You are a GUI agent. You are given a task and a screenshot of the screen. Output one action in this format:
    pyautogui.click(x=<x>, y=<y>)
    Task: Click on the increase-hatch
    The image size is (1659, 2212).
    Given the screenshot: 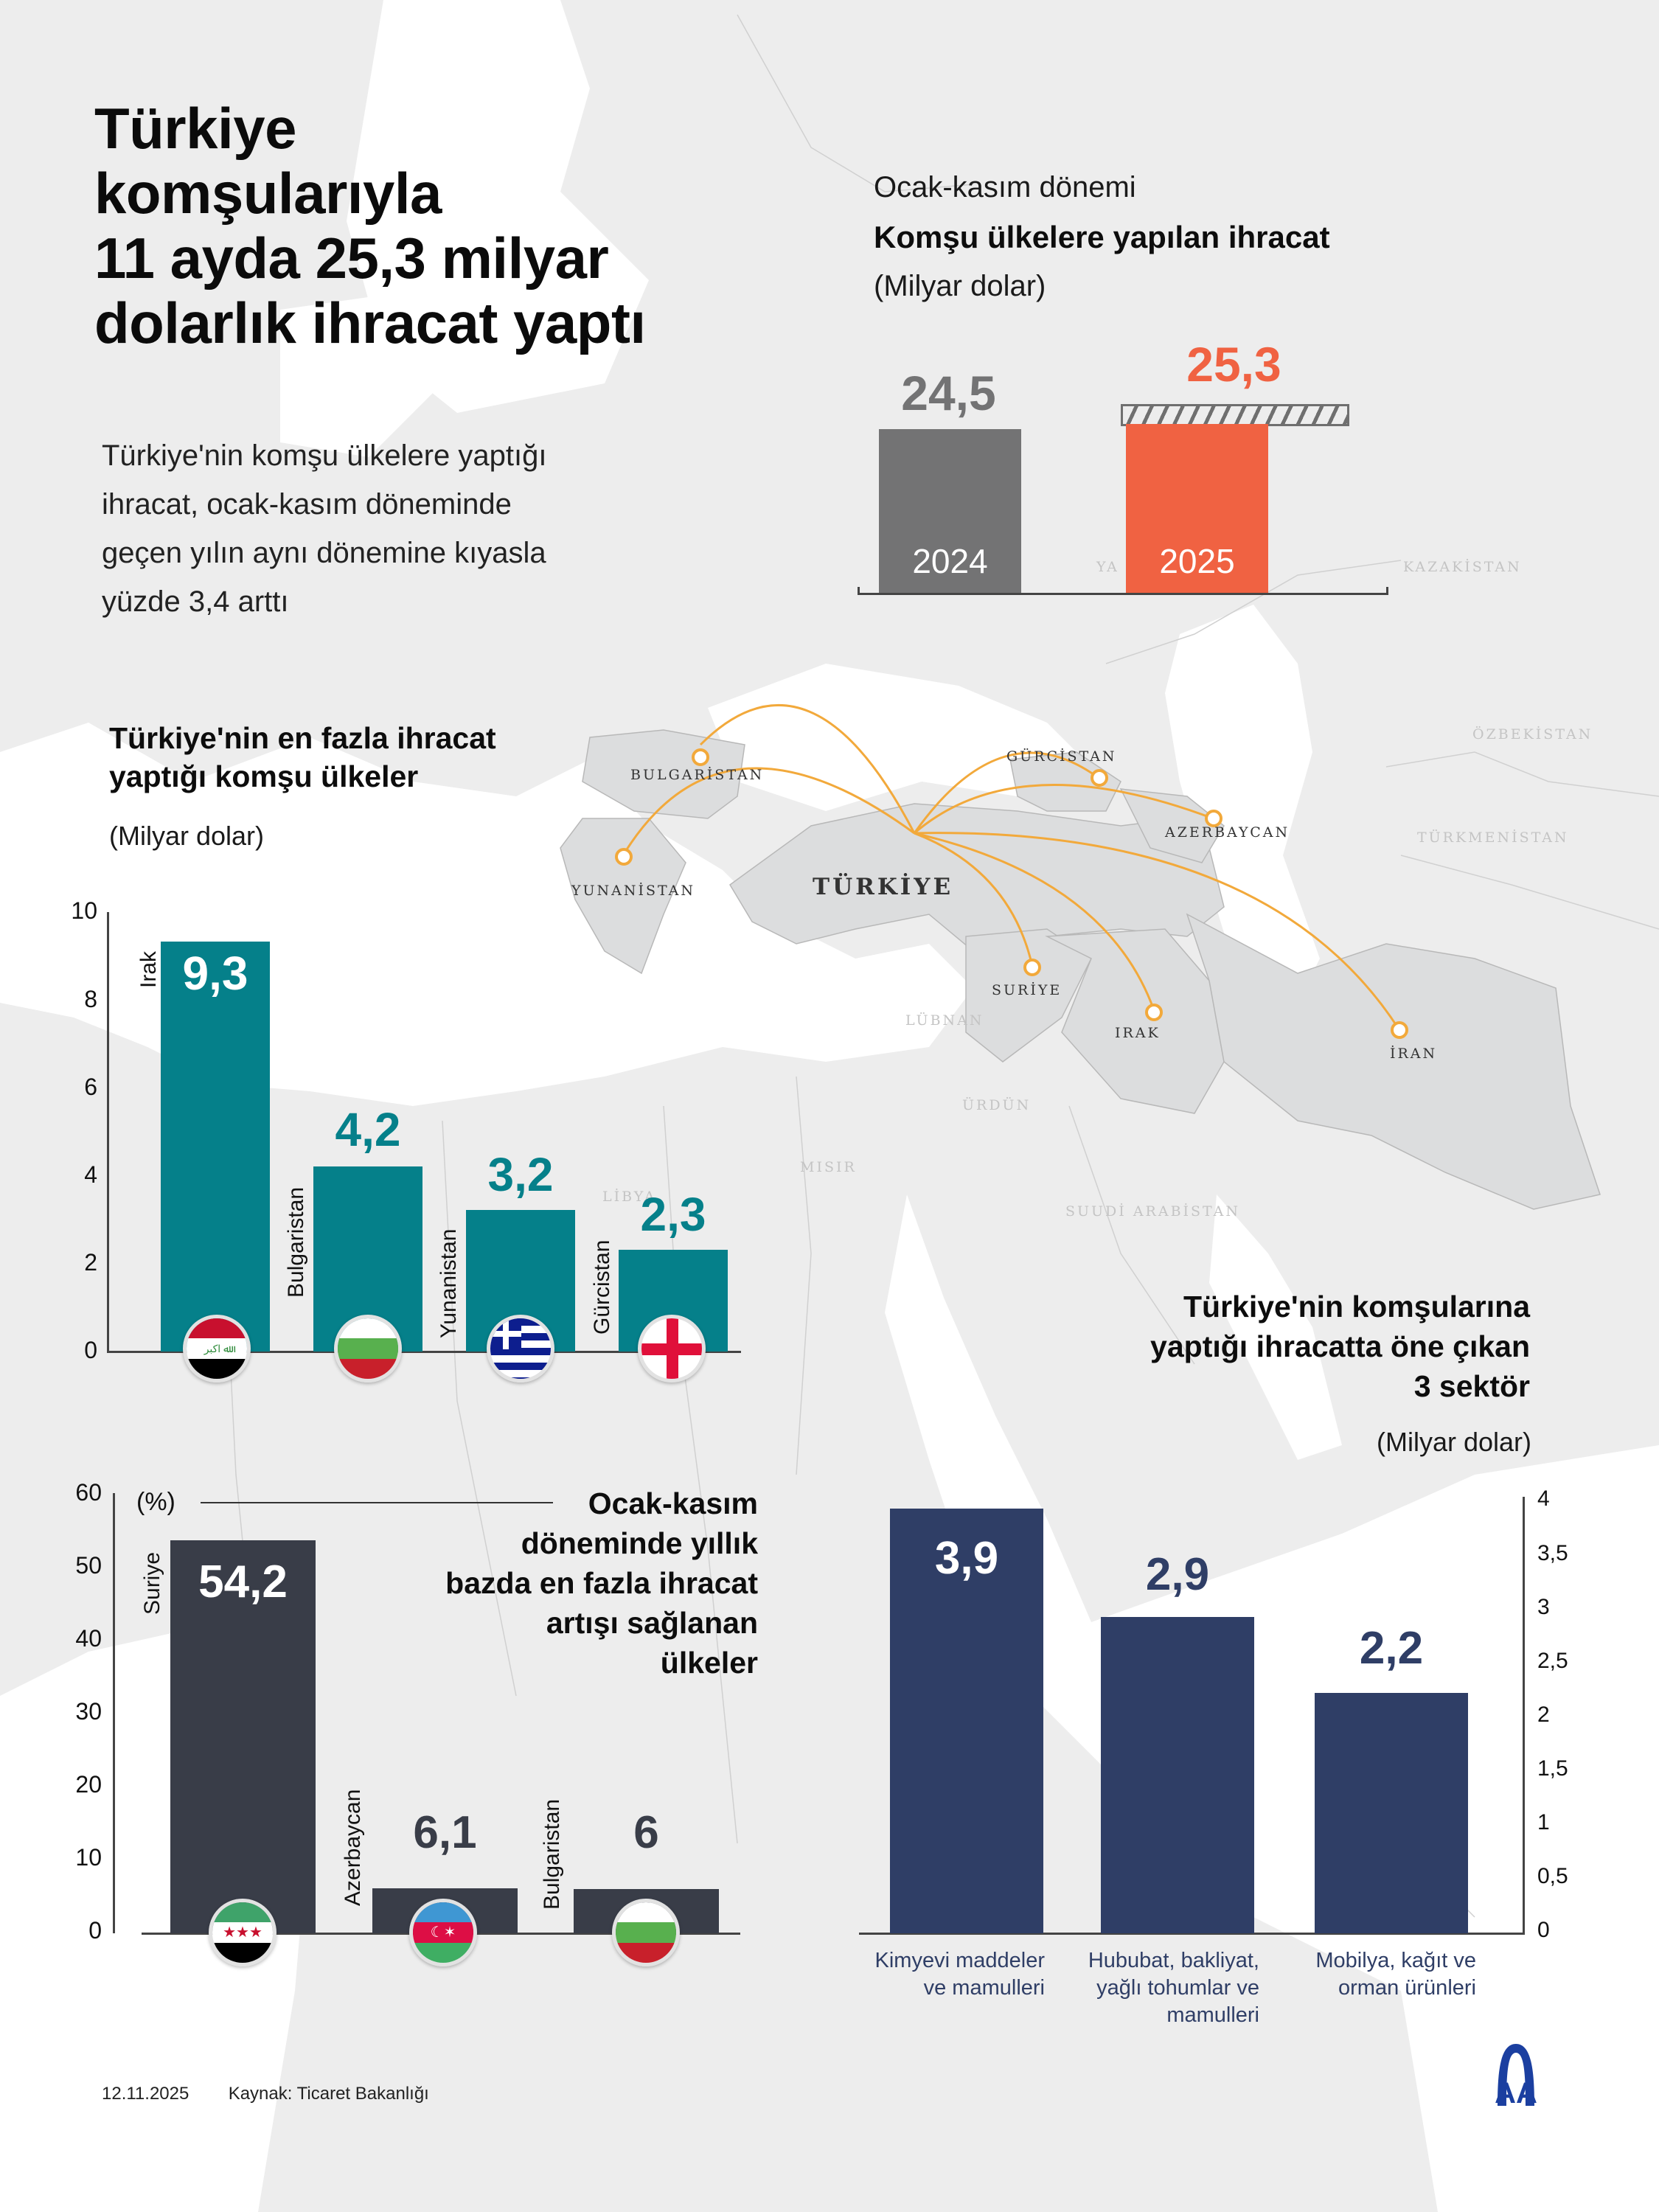 What is the action you would take?
    pyautogui.click(x=1235, y=415)
    